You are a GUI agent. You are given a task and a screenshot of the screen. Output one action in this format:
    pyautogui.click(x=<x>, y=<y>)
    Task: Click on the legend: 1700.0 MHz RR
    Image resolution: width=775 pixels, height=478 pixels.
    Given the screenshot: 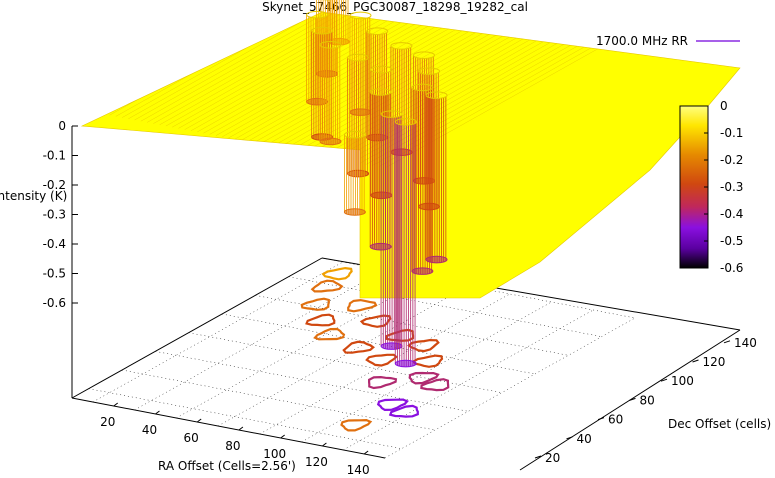 What is the action you would take?
    pyautogui.click(x=668, y=41)
    